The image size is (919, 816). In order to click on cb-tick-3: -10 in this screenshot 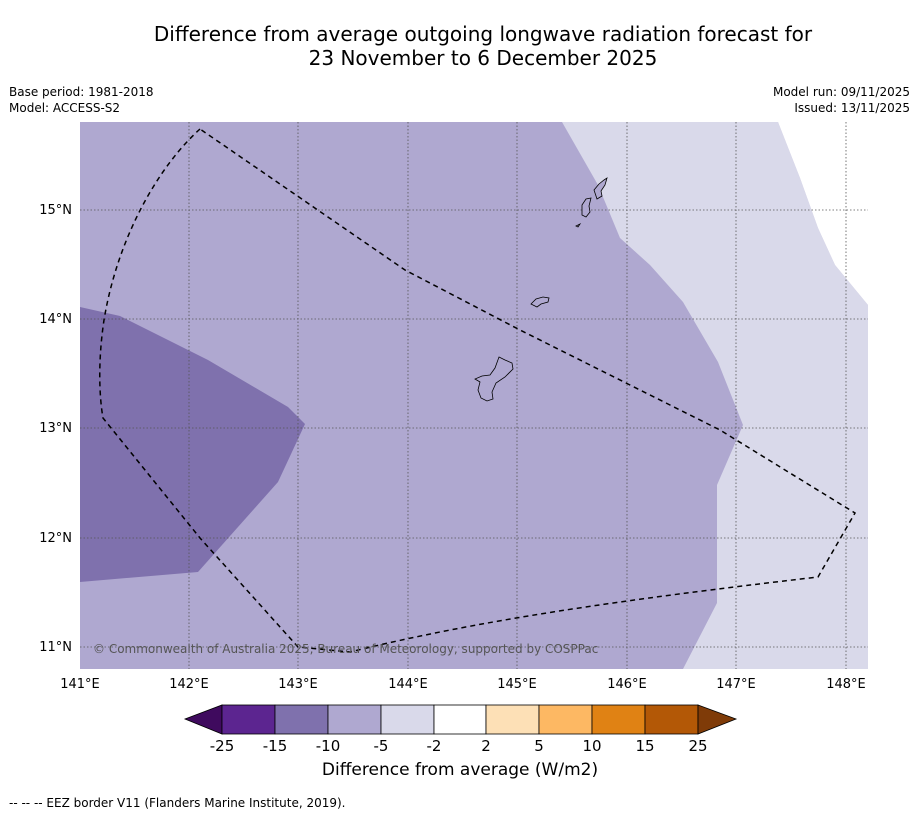, I will do `click(328, 746)`.